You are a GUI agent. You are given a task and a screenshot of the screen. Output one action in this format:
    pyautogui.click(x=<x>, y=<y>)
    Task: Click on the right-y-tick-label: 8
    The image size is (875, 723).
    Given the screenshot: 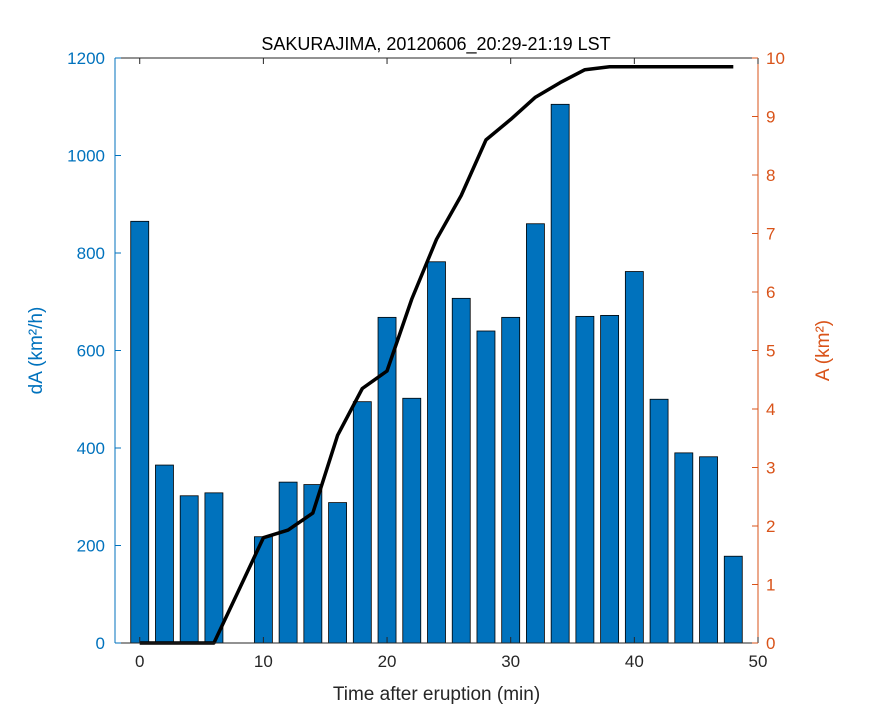 What is the action you would take?
    pyautogui.click(x=770, y=175)
    